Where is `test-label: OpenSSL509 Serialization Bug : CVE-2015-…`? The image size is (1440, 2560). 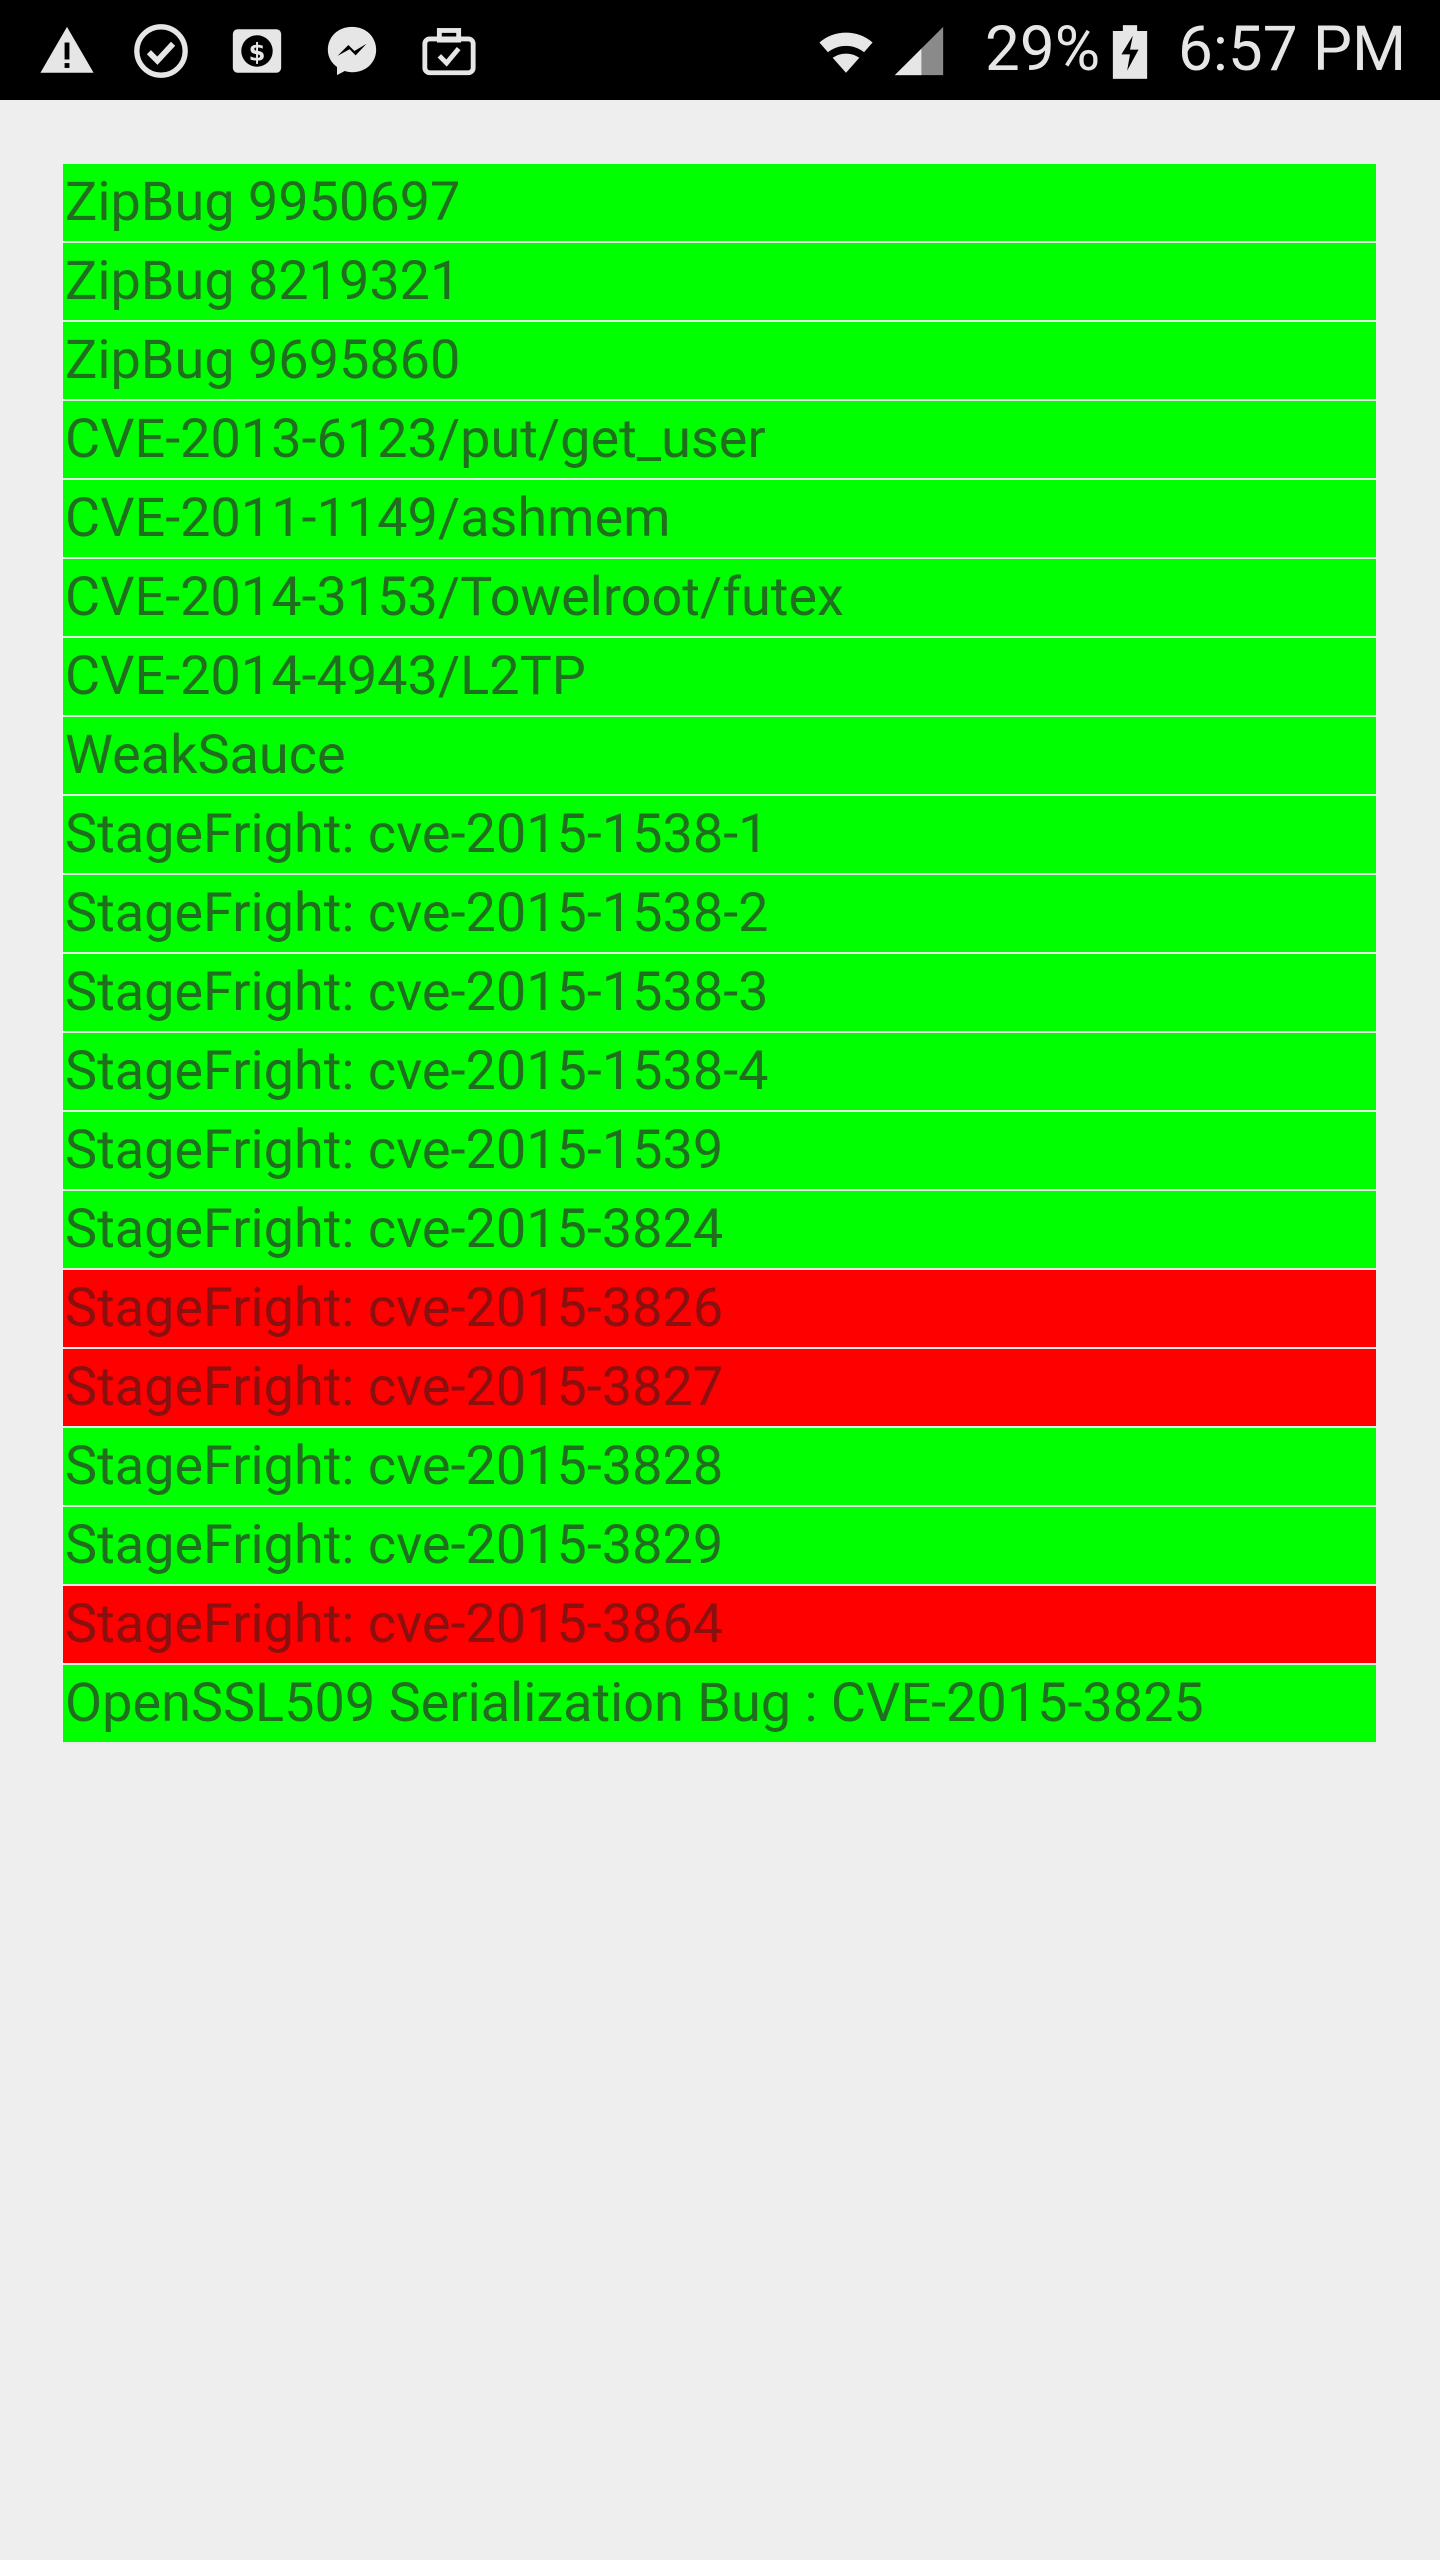 test-label: OpenSSL509 Serialization Bug : CVE-2015-… is located at coordinates (634, 1703).